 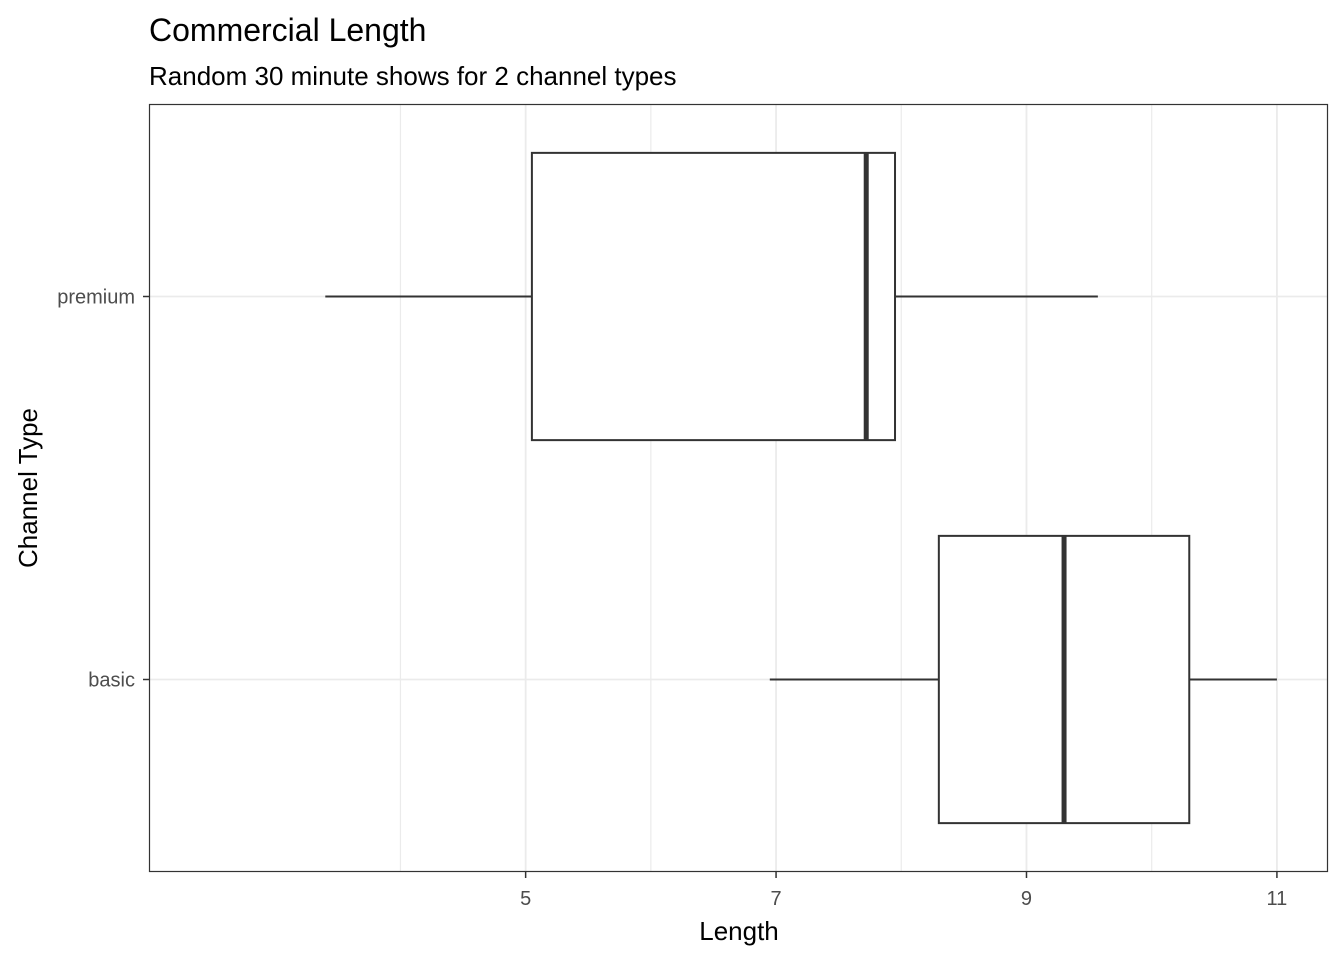 What do you see at coordinates (739, 931) in the screenshot?
I see `x-axis-title: Length` at bounding box center [739, 931].